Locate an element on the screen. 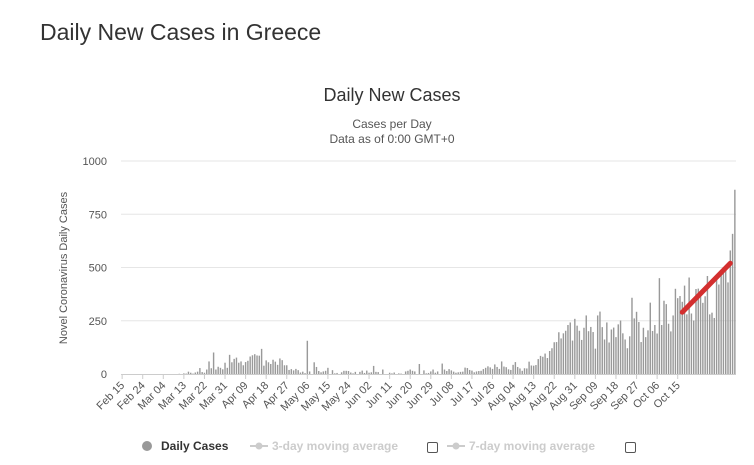 This screenshot has height=465, width=754. 3-day-average-checkbox is located at coordinates (432, 447).